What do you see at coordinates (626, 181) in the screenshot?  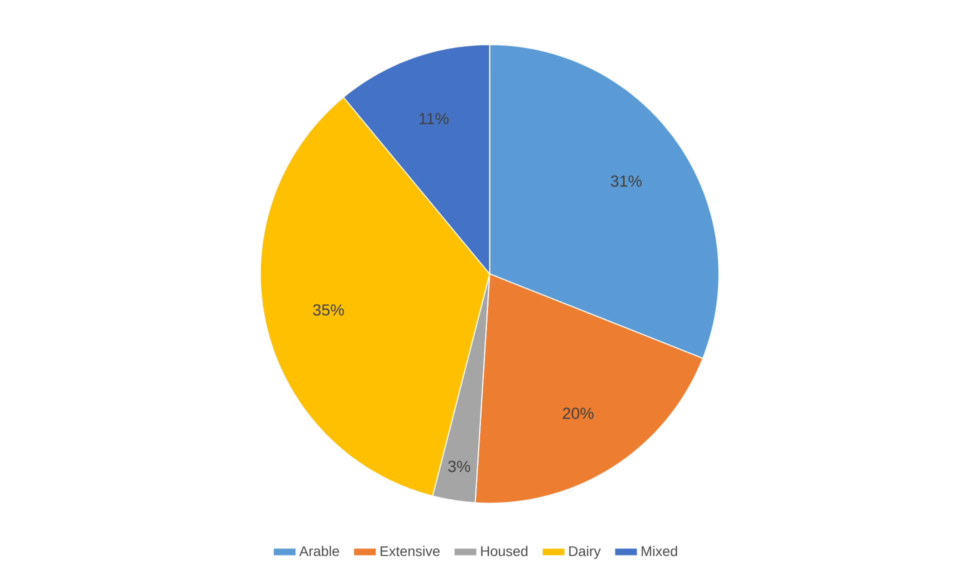 I see `data-label: 31%` at bounding box center [626, 181].